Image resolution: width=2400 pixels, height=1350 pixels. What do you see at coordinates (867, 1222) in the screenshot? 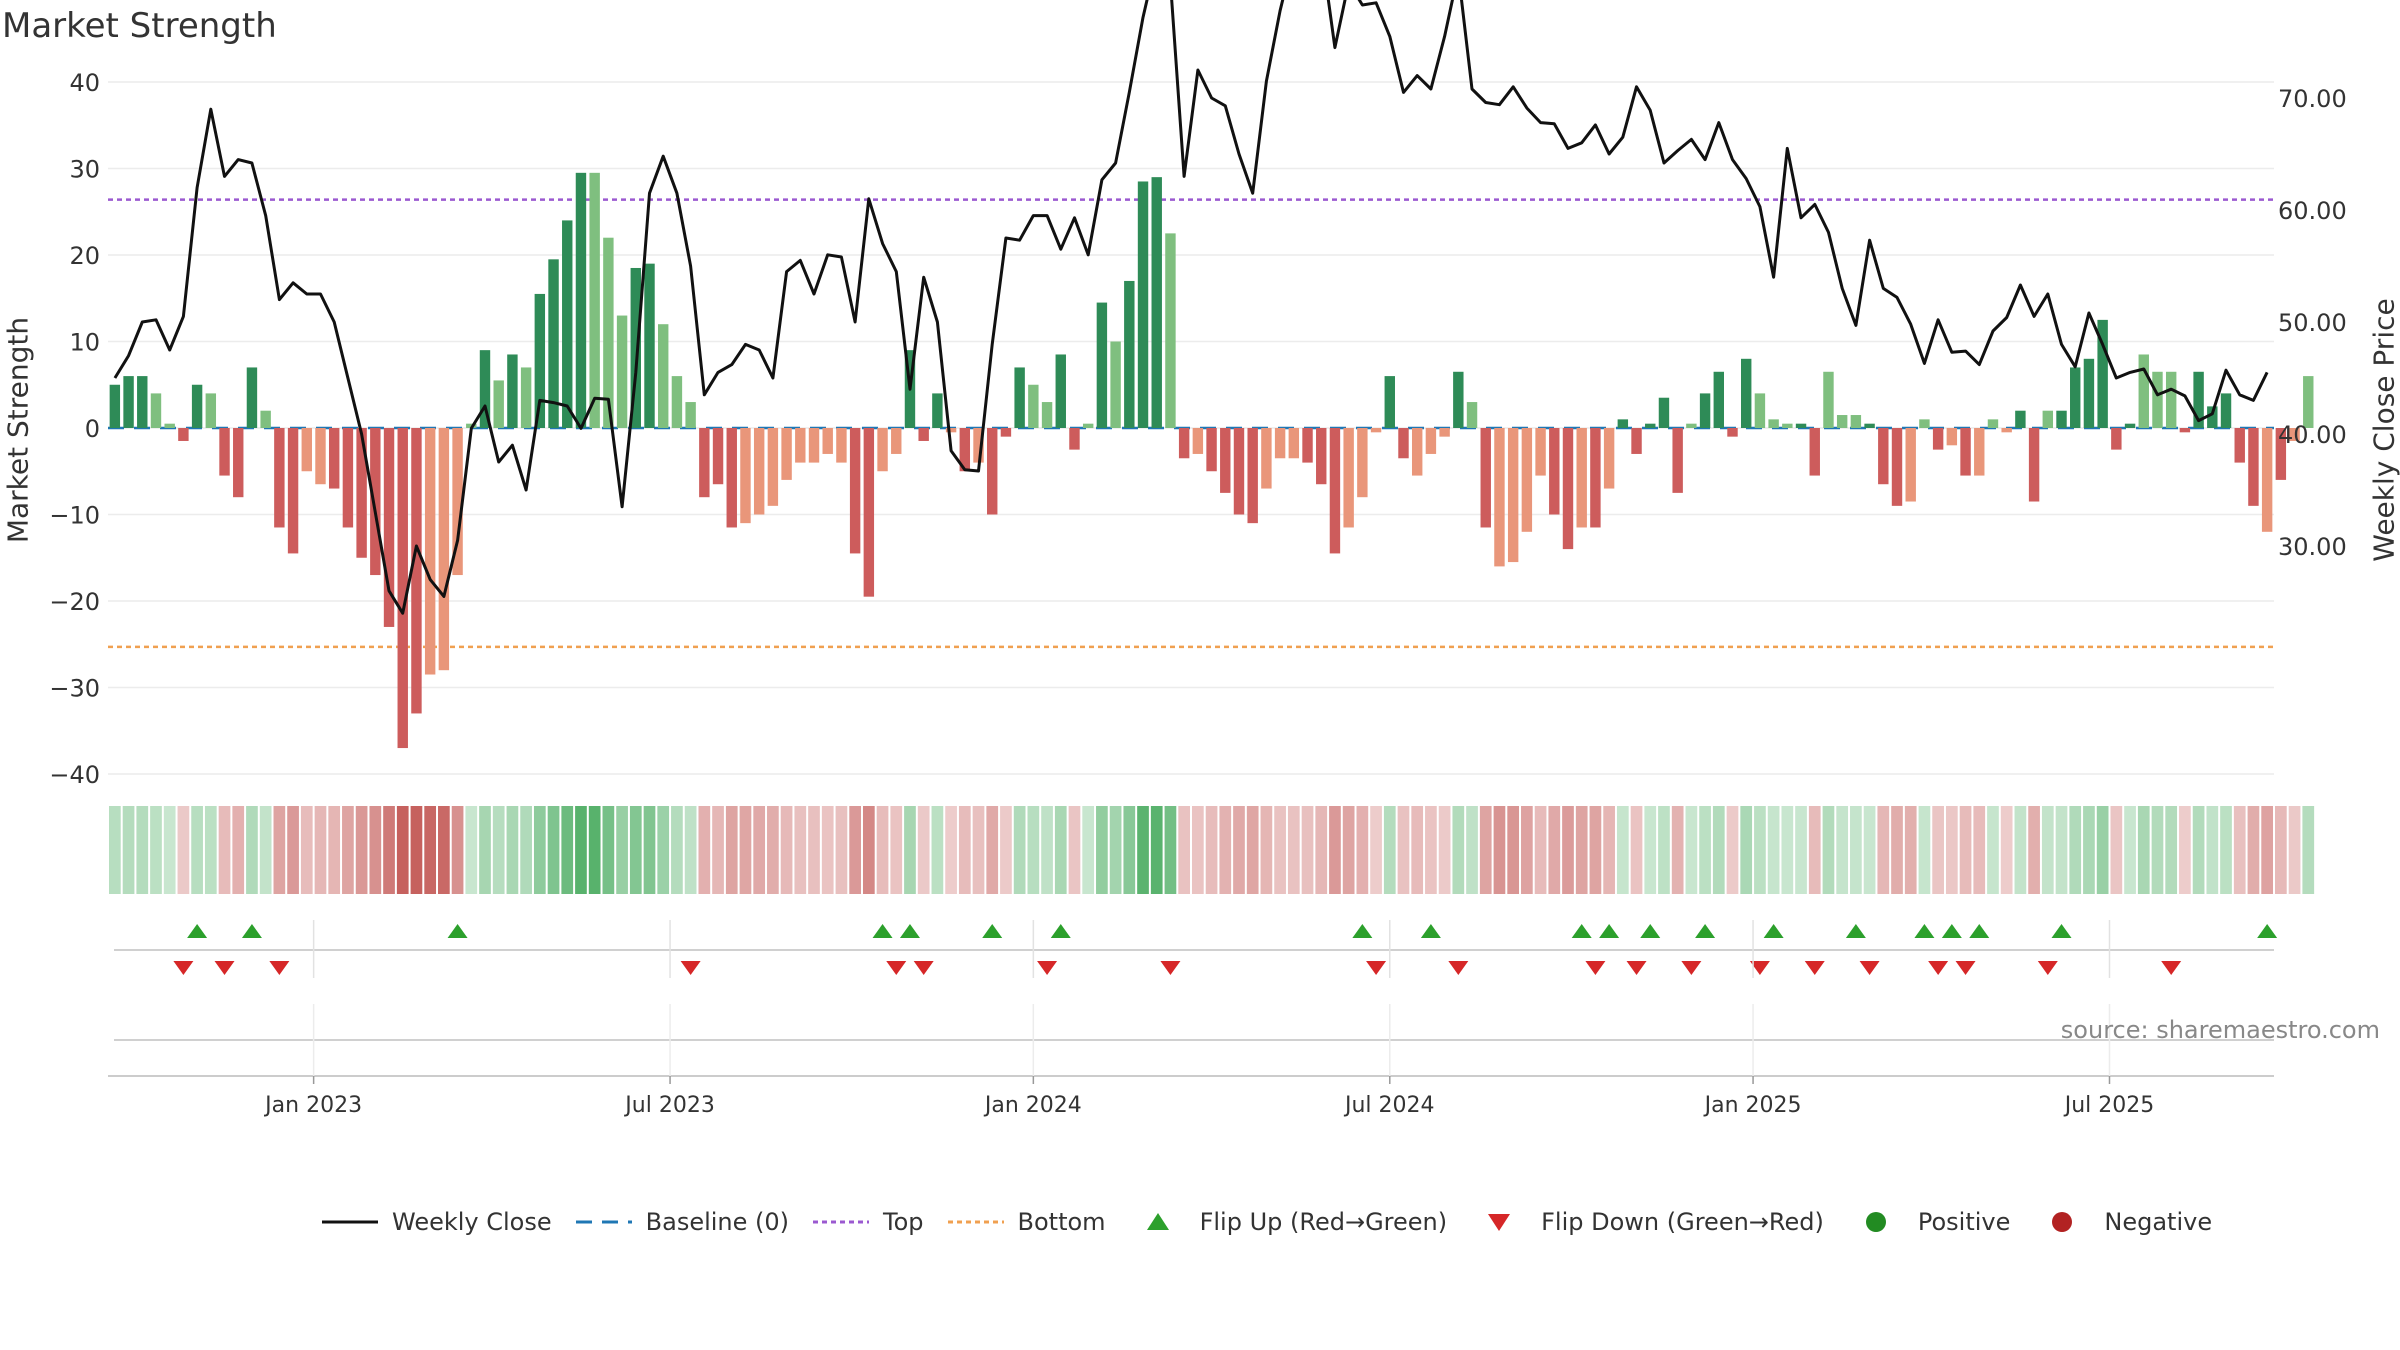
I see `legend-item-top: Top` at bounding box center [867, 1222].